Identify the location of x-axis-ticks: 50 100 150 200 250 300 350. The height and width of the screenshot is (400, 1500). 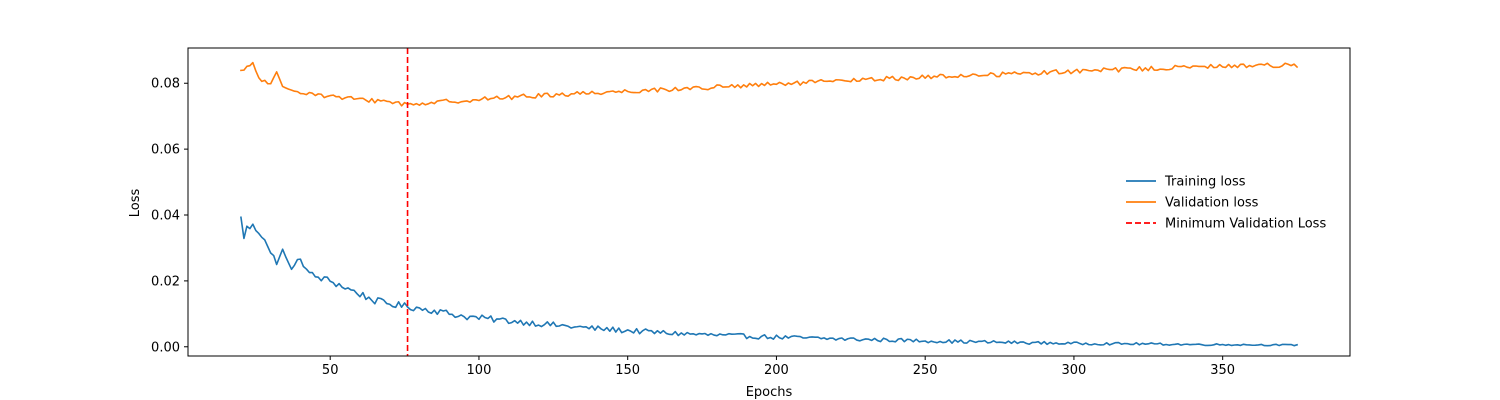
(778, 367).